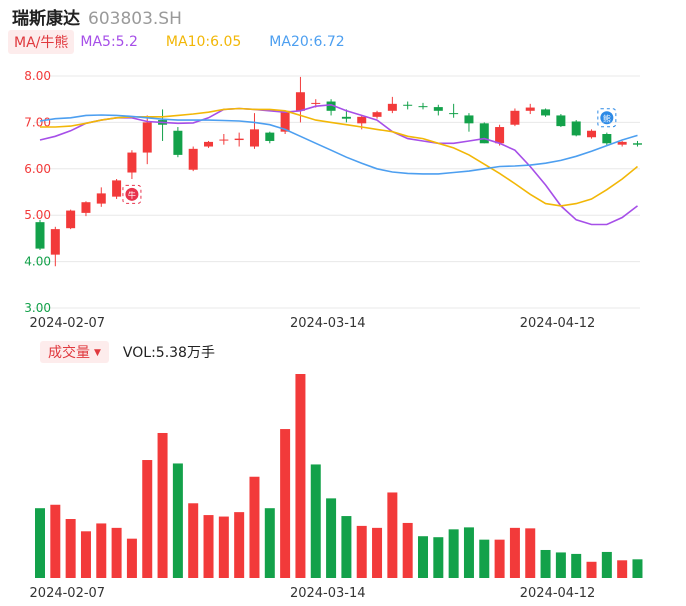  What do you see at coordinates (203, 42) in the screenshot?
I see `ma10-legend: MA10:6.05` at bounding box center [203, 42].